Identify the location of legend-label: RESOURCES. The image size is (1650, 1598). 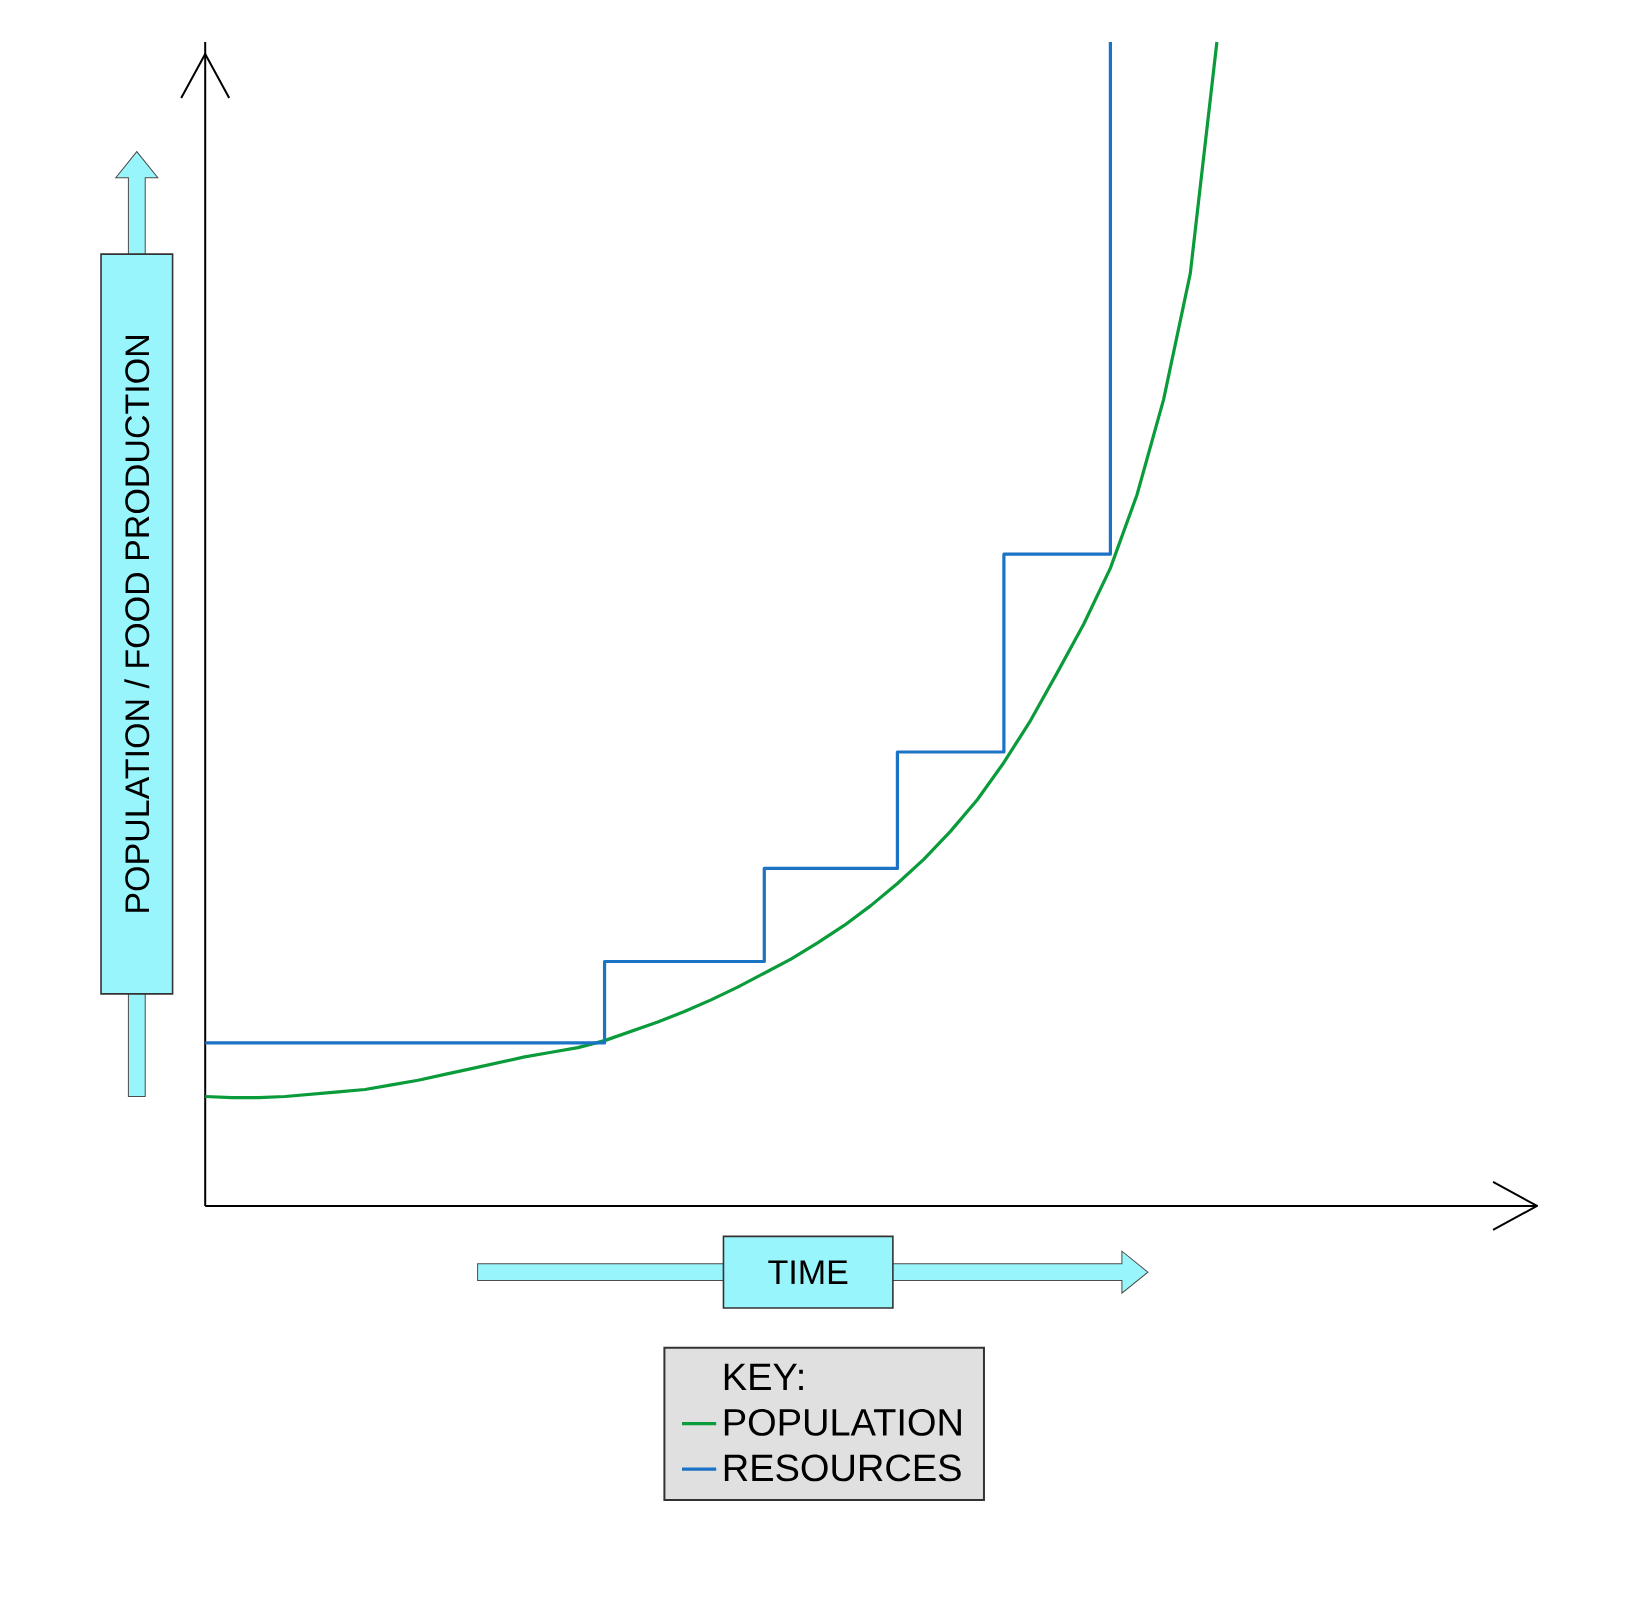
(842, 1468).